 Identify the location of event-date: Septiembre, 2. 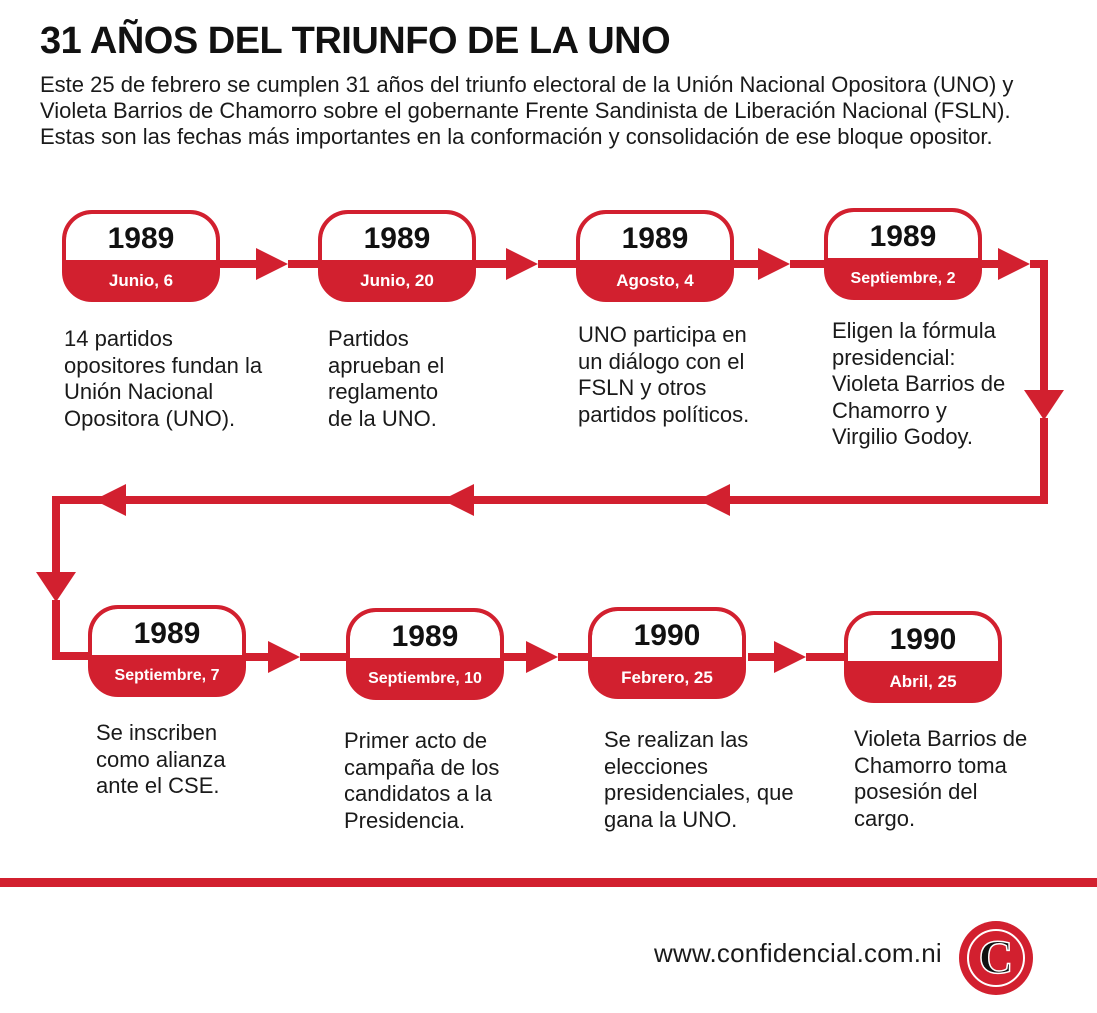
(903, 278).